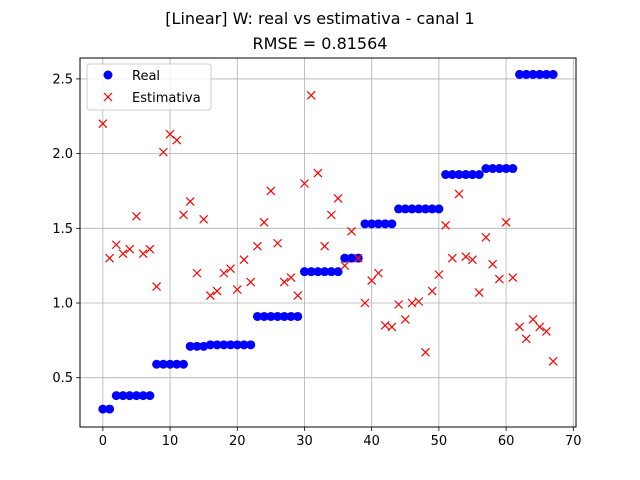  What do you see at coordinates (439, 441) in the screenshot?
I see `x-tick-label: 50` at bounding box center [439, 441].